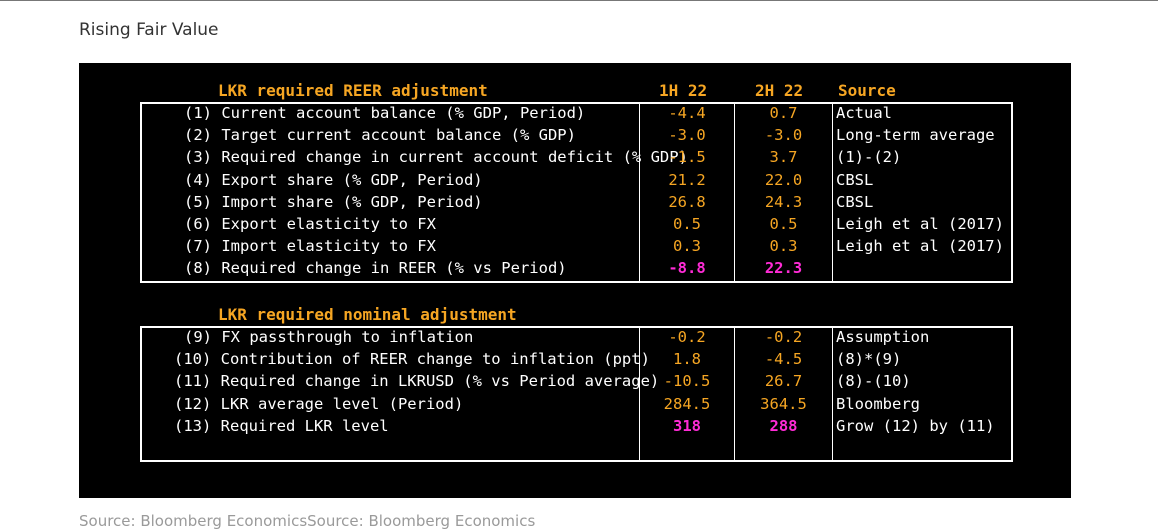 The height and width of the screenshot is (530, 1158). Describe the element at coordinates (579, 0) in the screenshot. I see `top-divider` at that location.